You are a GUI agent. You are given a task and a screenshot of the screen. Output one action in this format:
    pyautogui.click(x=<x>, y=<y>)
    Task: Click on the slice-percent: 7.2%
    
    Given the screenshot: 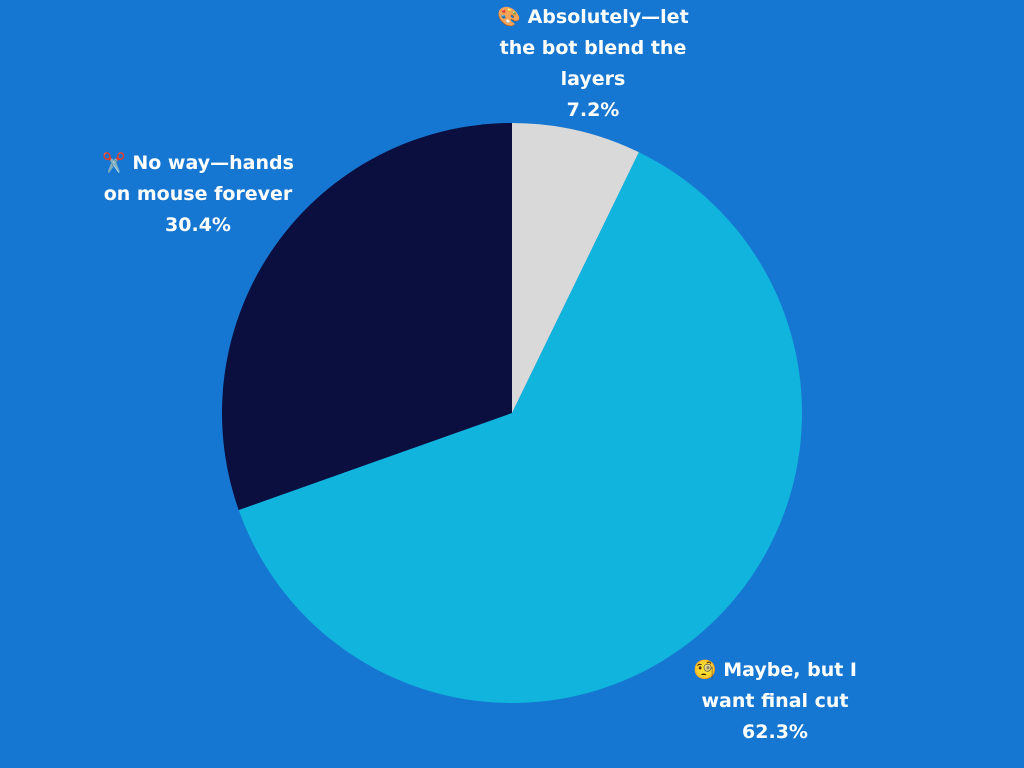 What is the action you would take?
    pyautogui.click(x=593, y=110)
    